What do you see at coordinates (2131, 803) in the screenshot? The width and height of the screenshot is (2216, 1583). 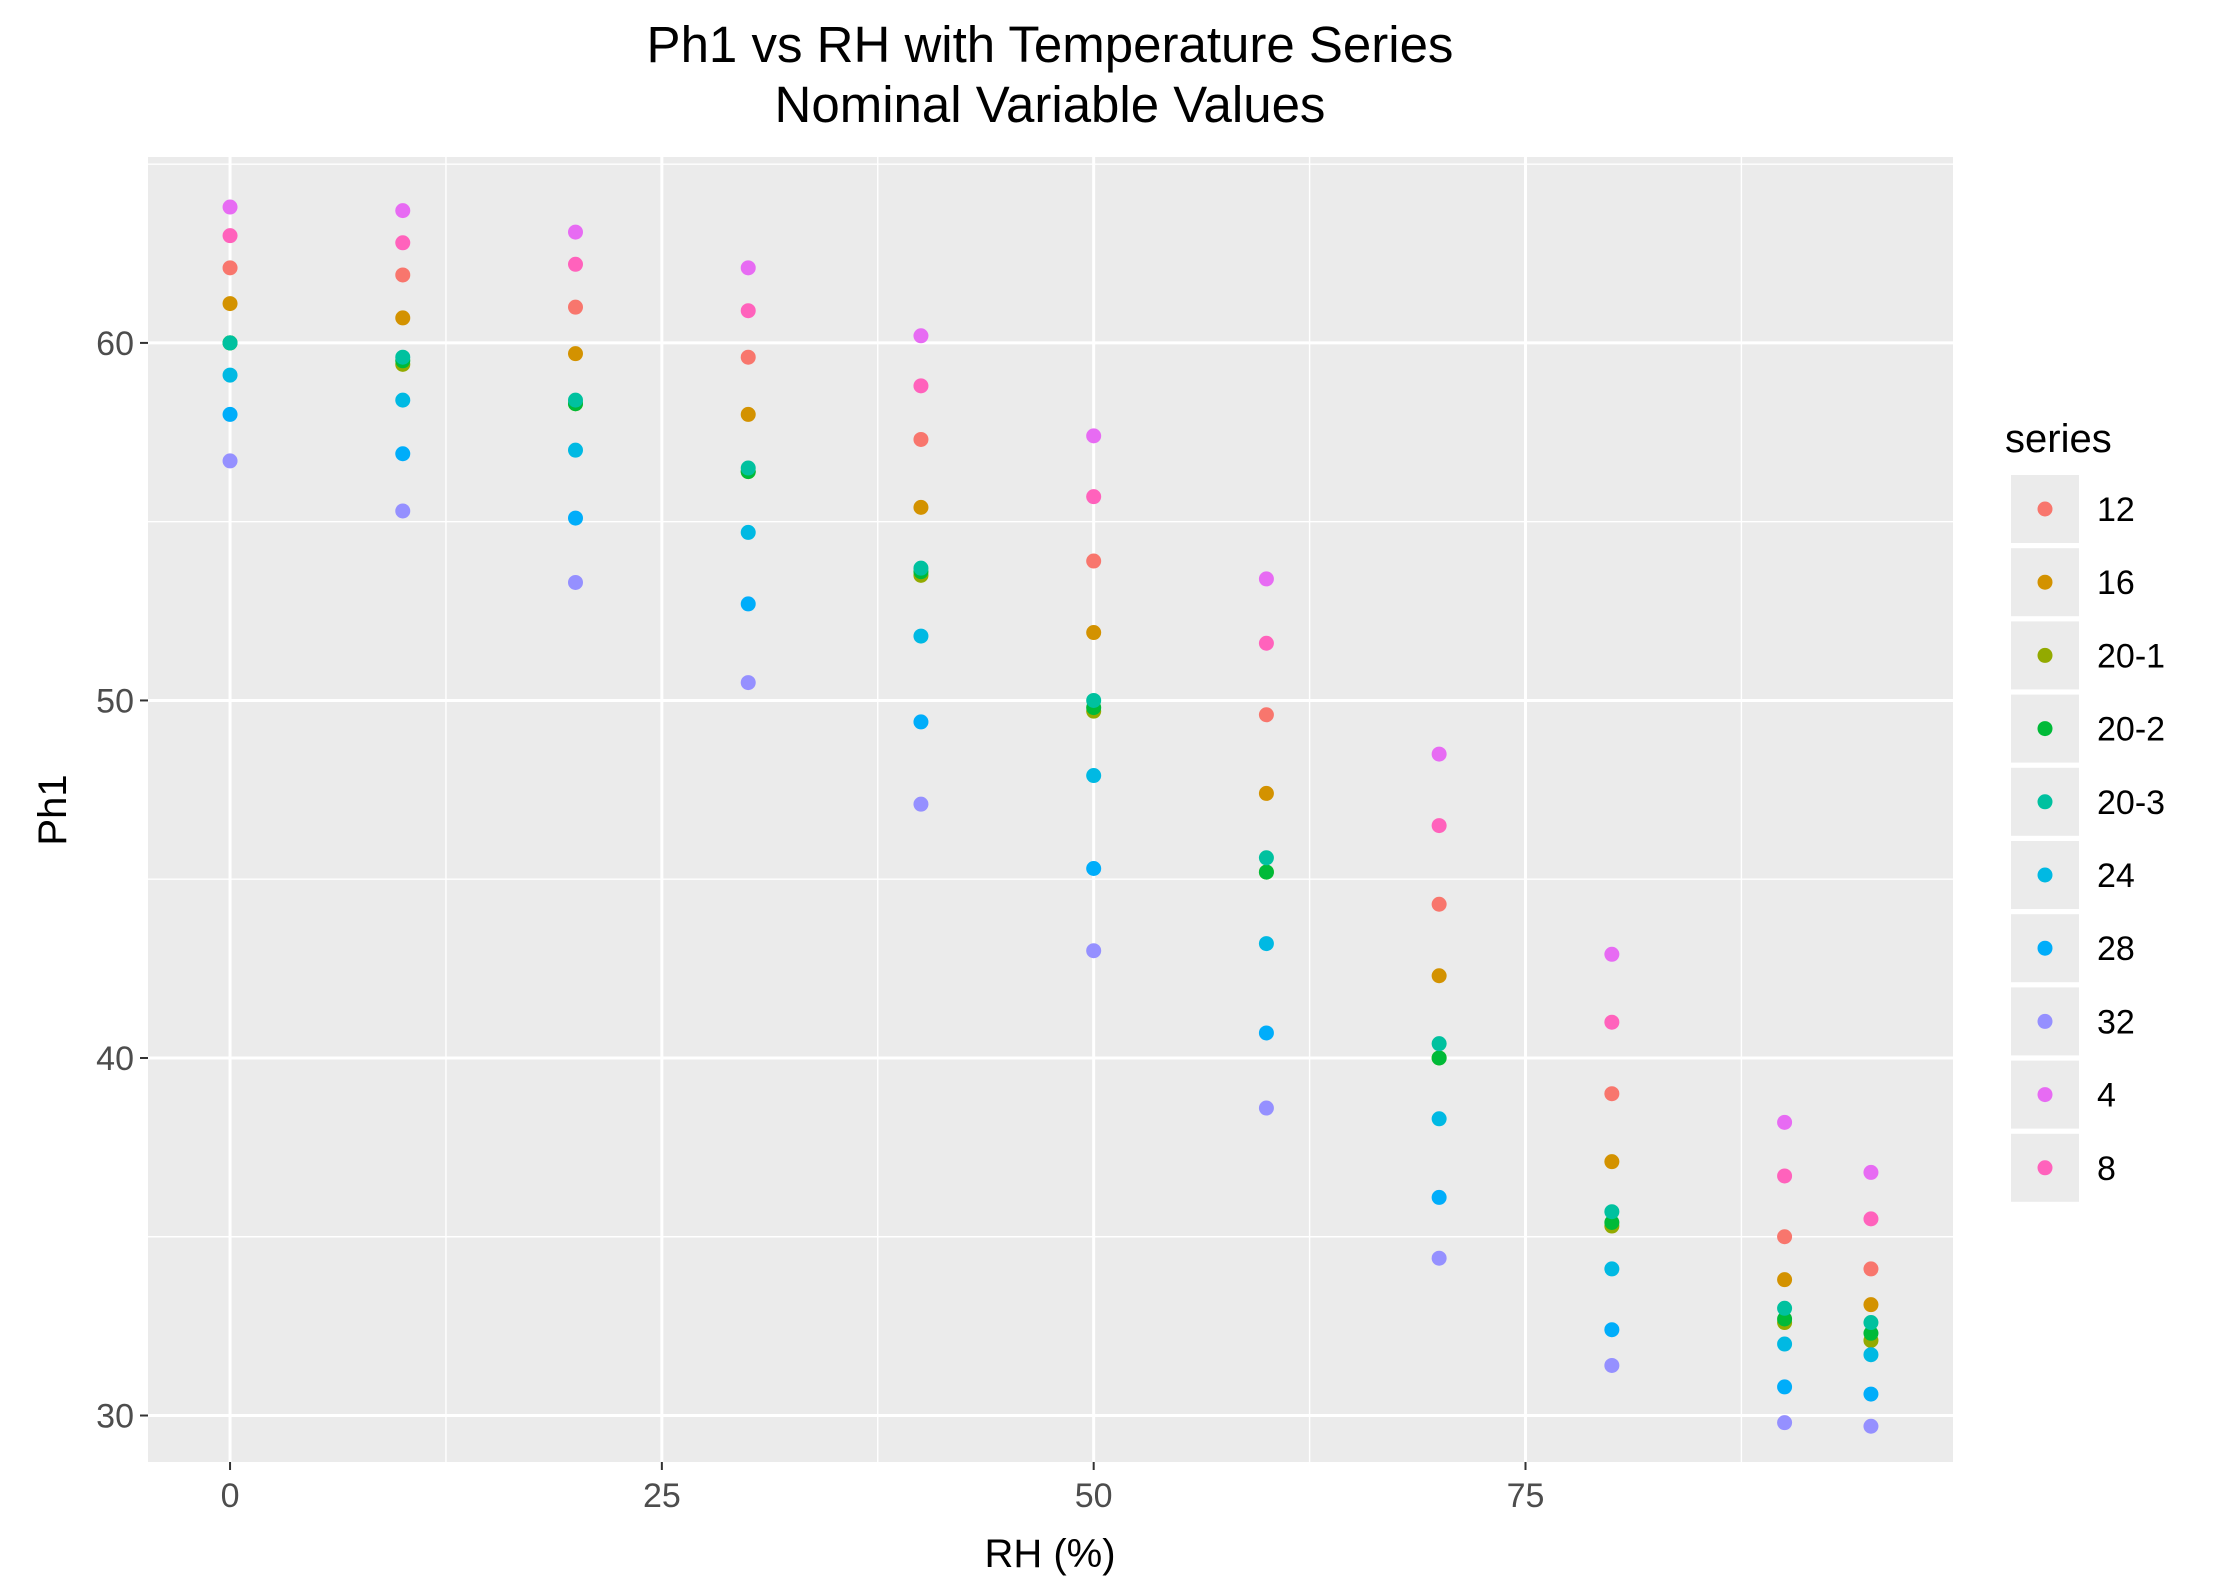 I see `legend-label: 20-3` at bounding box center [2131, 803].